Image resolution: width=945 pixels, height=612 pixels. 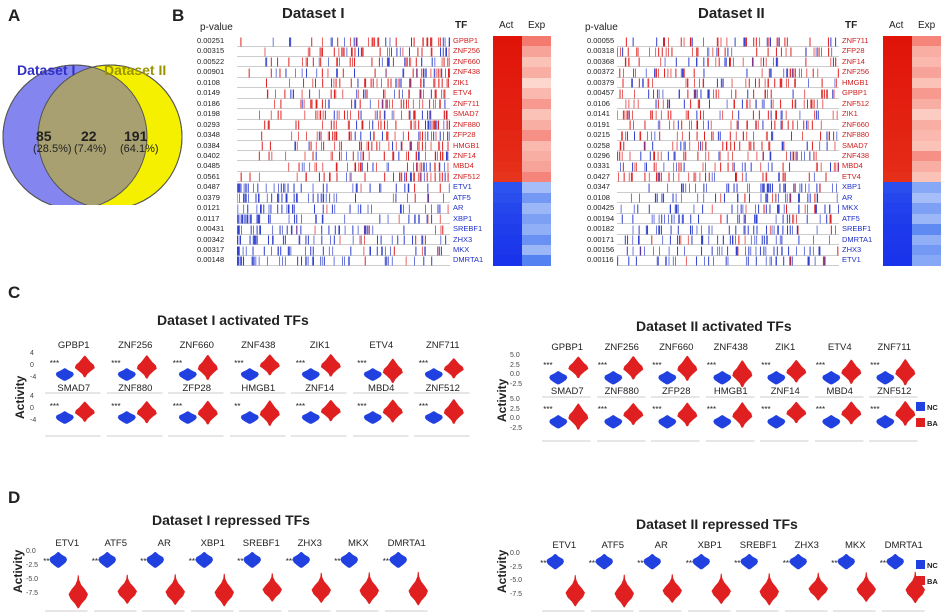 What do you see at coordinates (208, 93) in the screenshot?
I see `pvalue-cell: 0.0149` at bounding box center [208, 93].